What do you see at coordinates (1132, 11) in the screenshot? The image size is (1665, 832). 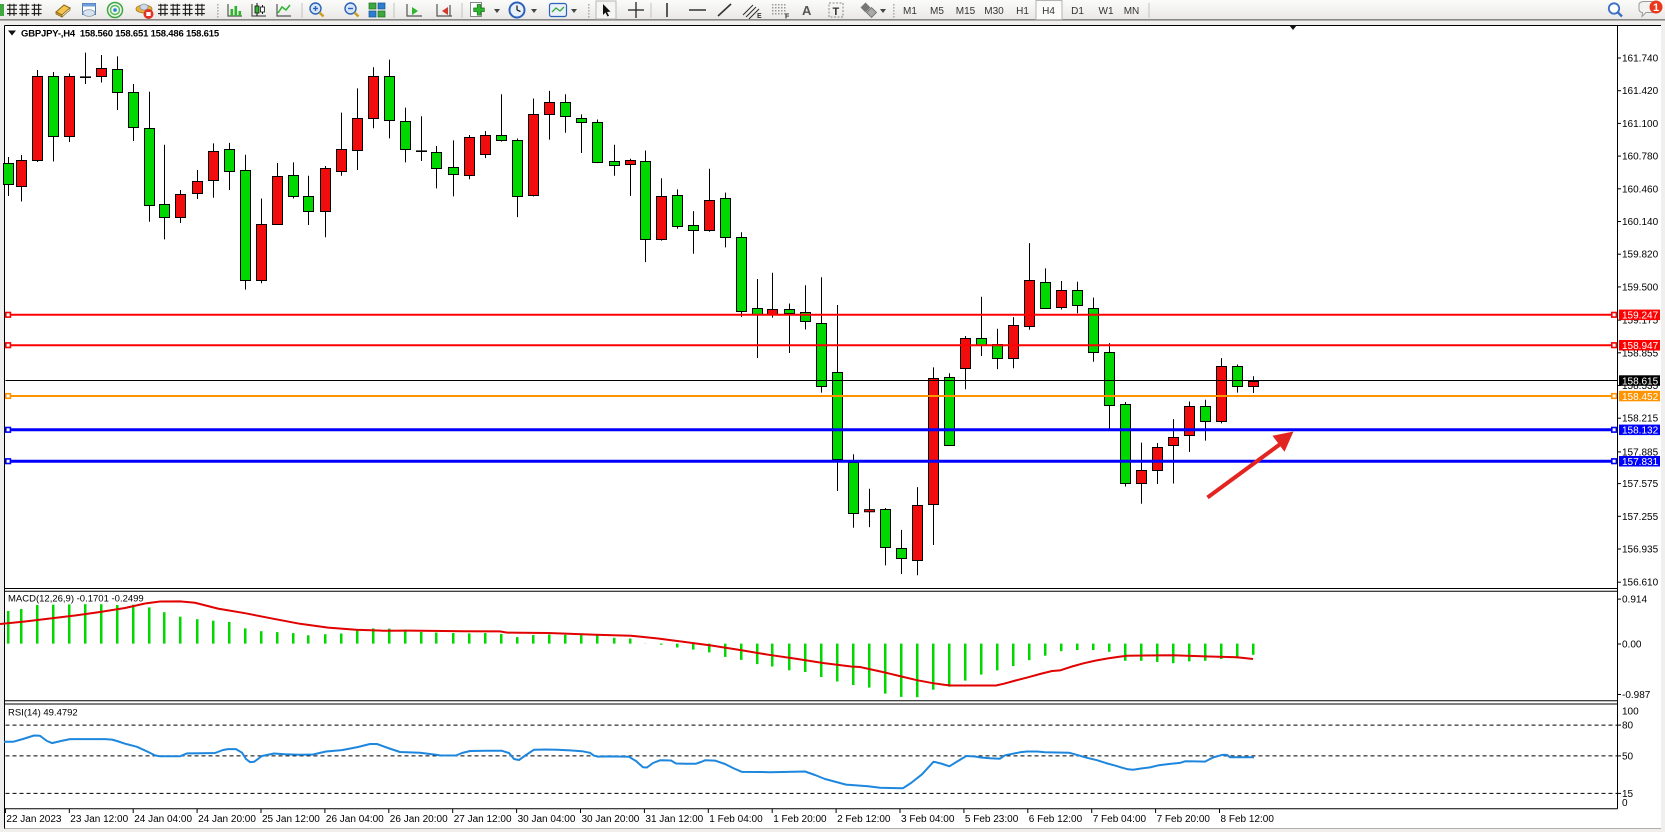 I see `svg-text: MN` at bounding box center [1132, 11].